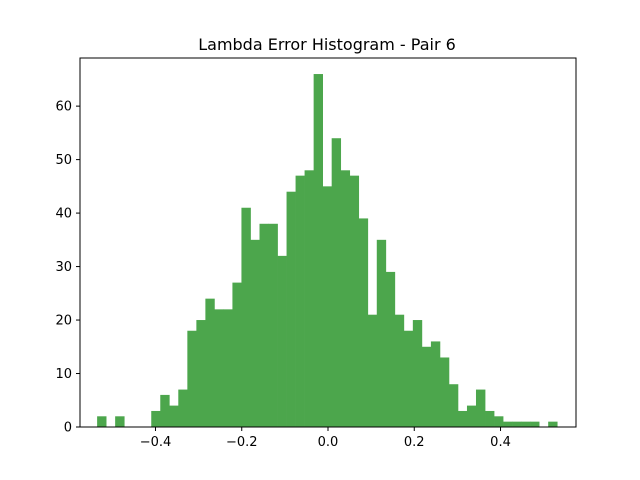 This screenshot has height=480, width=640. I want to click on y-tick-label: 30, so click(63, 267).